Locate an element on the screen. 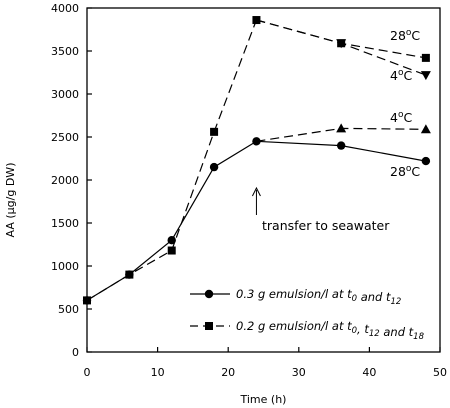 The image size is (450, 408). legend-marker-03g is located at coordinates (209, 294).